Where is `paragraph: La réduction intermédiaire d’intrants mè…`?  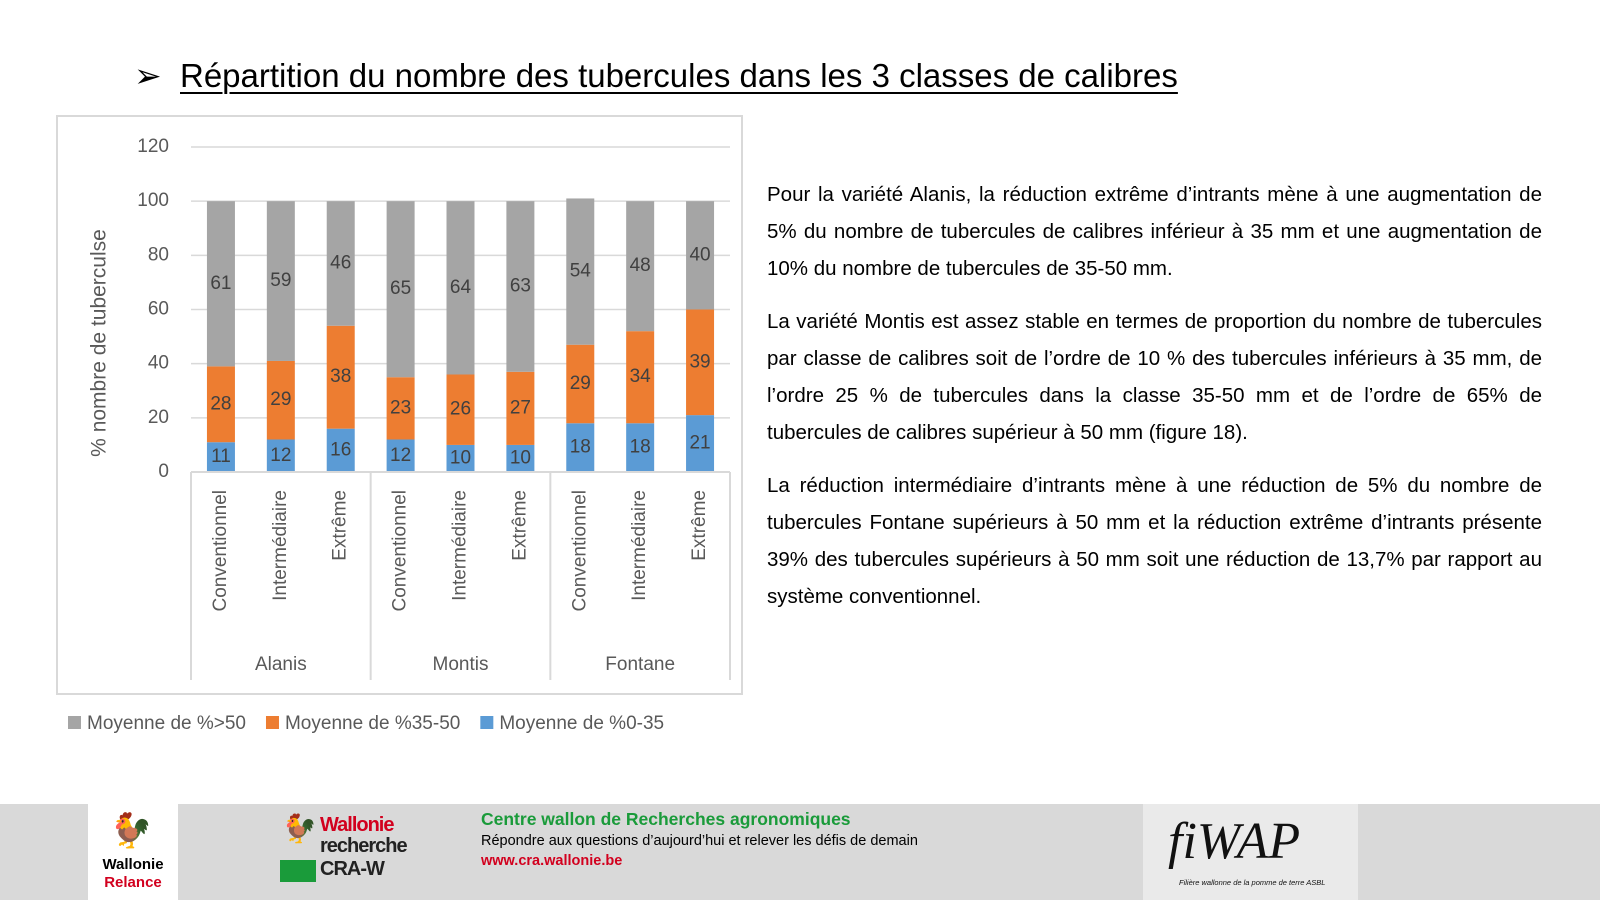
paragraph: La réduction intermédiaire d’intrants mè… is located at coordinates (1154, 541).